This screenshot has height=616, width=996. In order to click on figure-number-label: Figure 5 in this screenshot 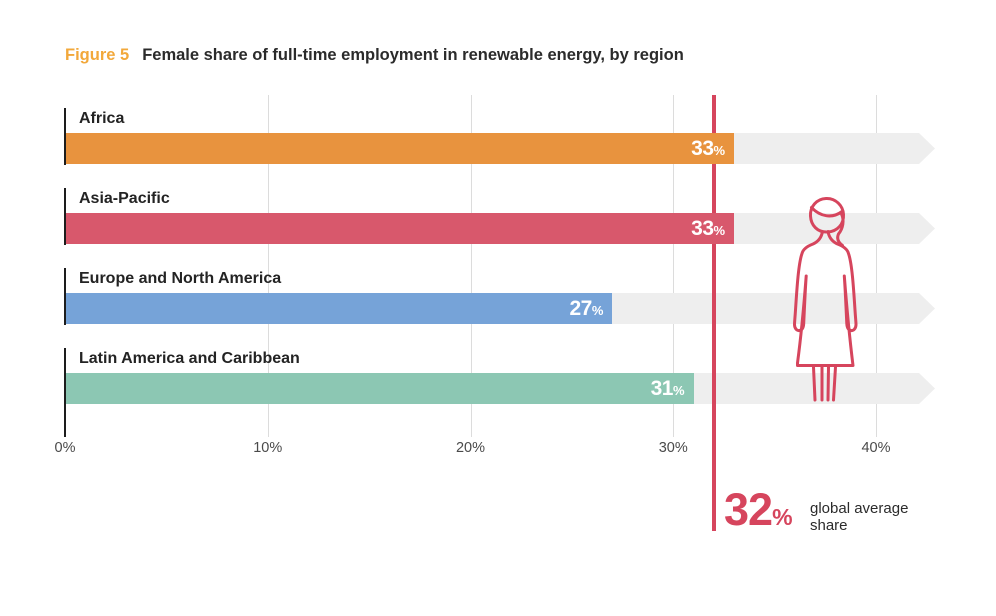, I will do `click(97, 55)`.